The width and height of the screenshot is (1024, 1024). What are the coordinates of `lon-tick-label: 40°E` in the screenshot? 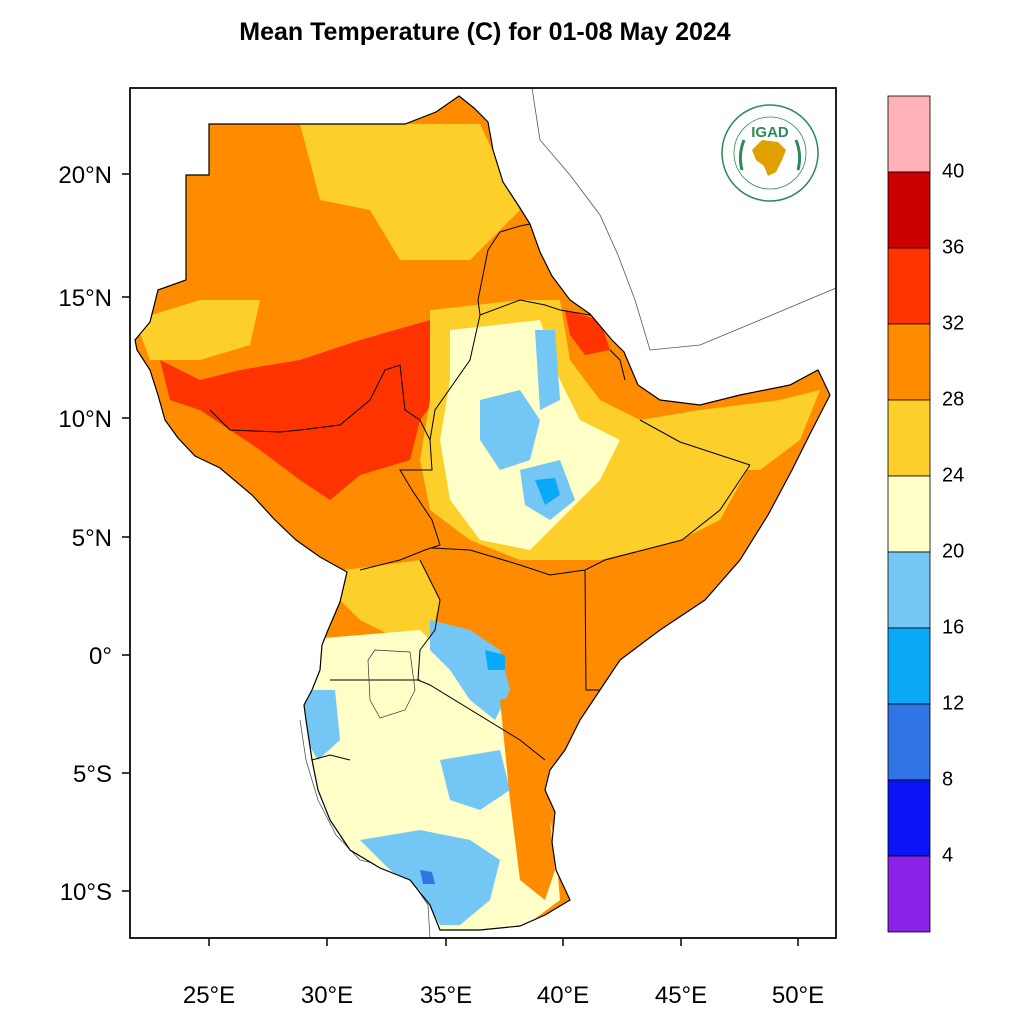 It's located at (563, 995).